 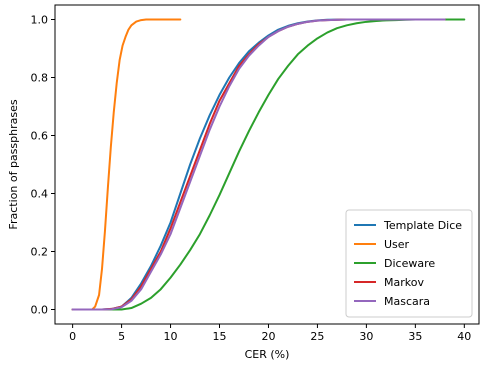 I want to click on y-tick-label-0: 0.0, so click(x=40, y=310).